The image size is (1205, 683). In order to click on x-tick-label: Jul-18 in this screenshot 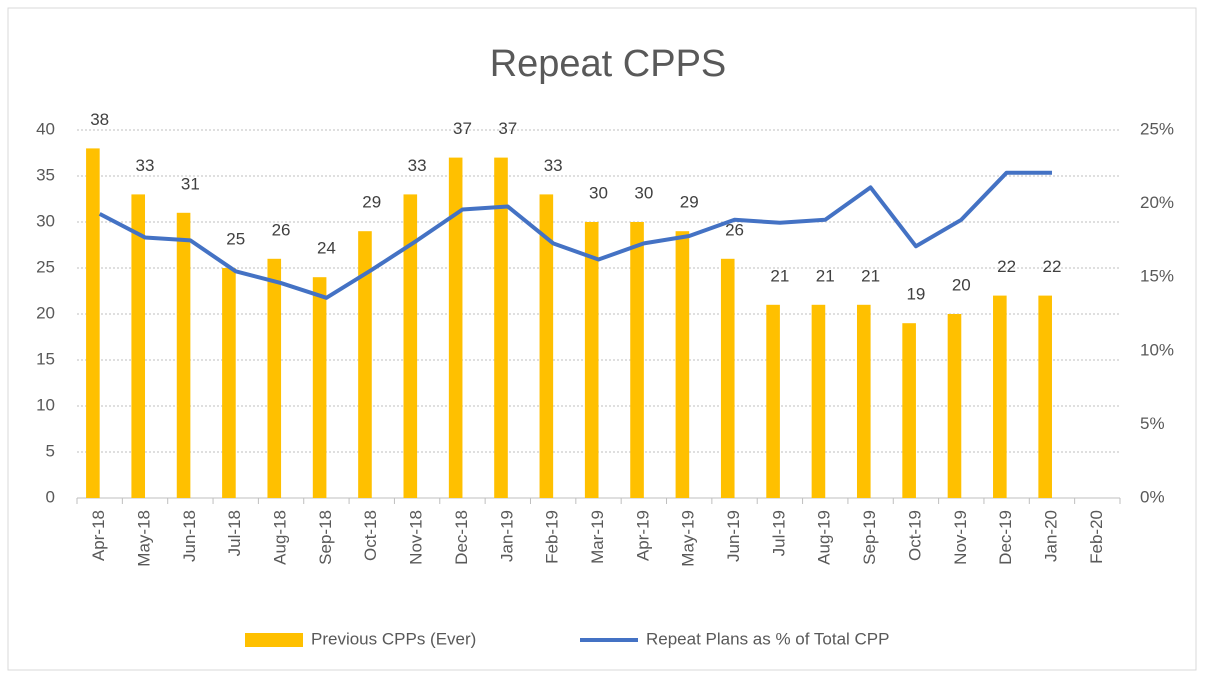, I will do `click(234, 533)`.